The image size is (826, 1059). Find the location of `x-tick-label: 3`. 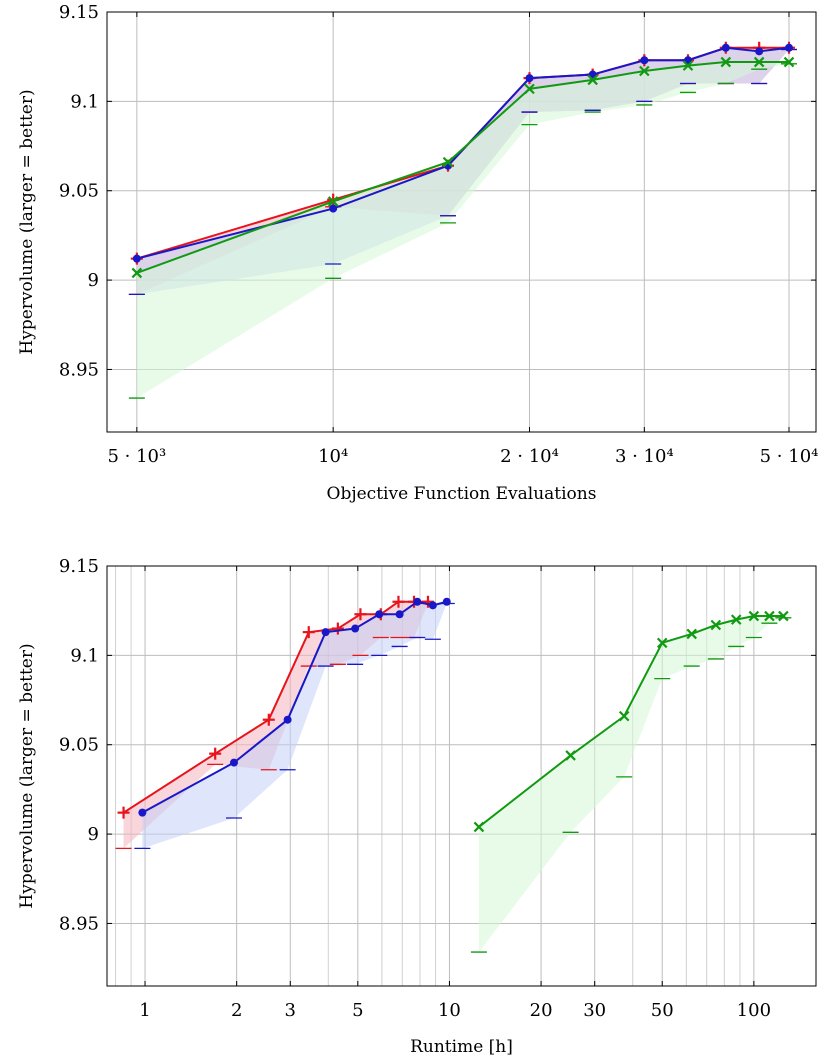

x-tick-label: 3 is located at coordinates (290, 1010).